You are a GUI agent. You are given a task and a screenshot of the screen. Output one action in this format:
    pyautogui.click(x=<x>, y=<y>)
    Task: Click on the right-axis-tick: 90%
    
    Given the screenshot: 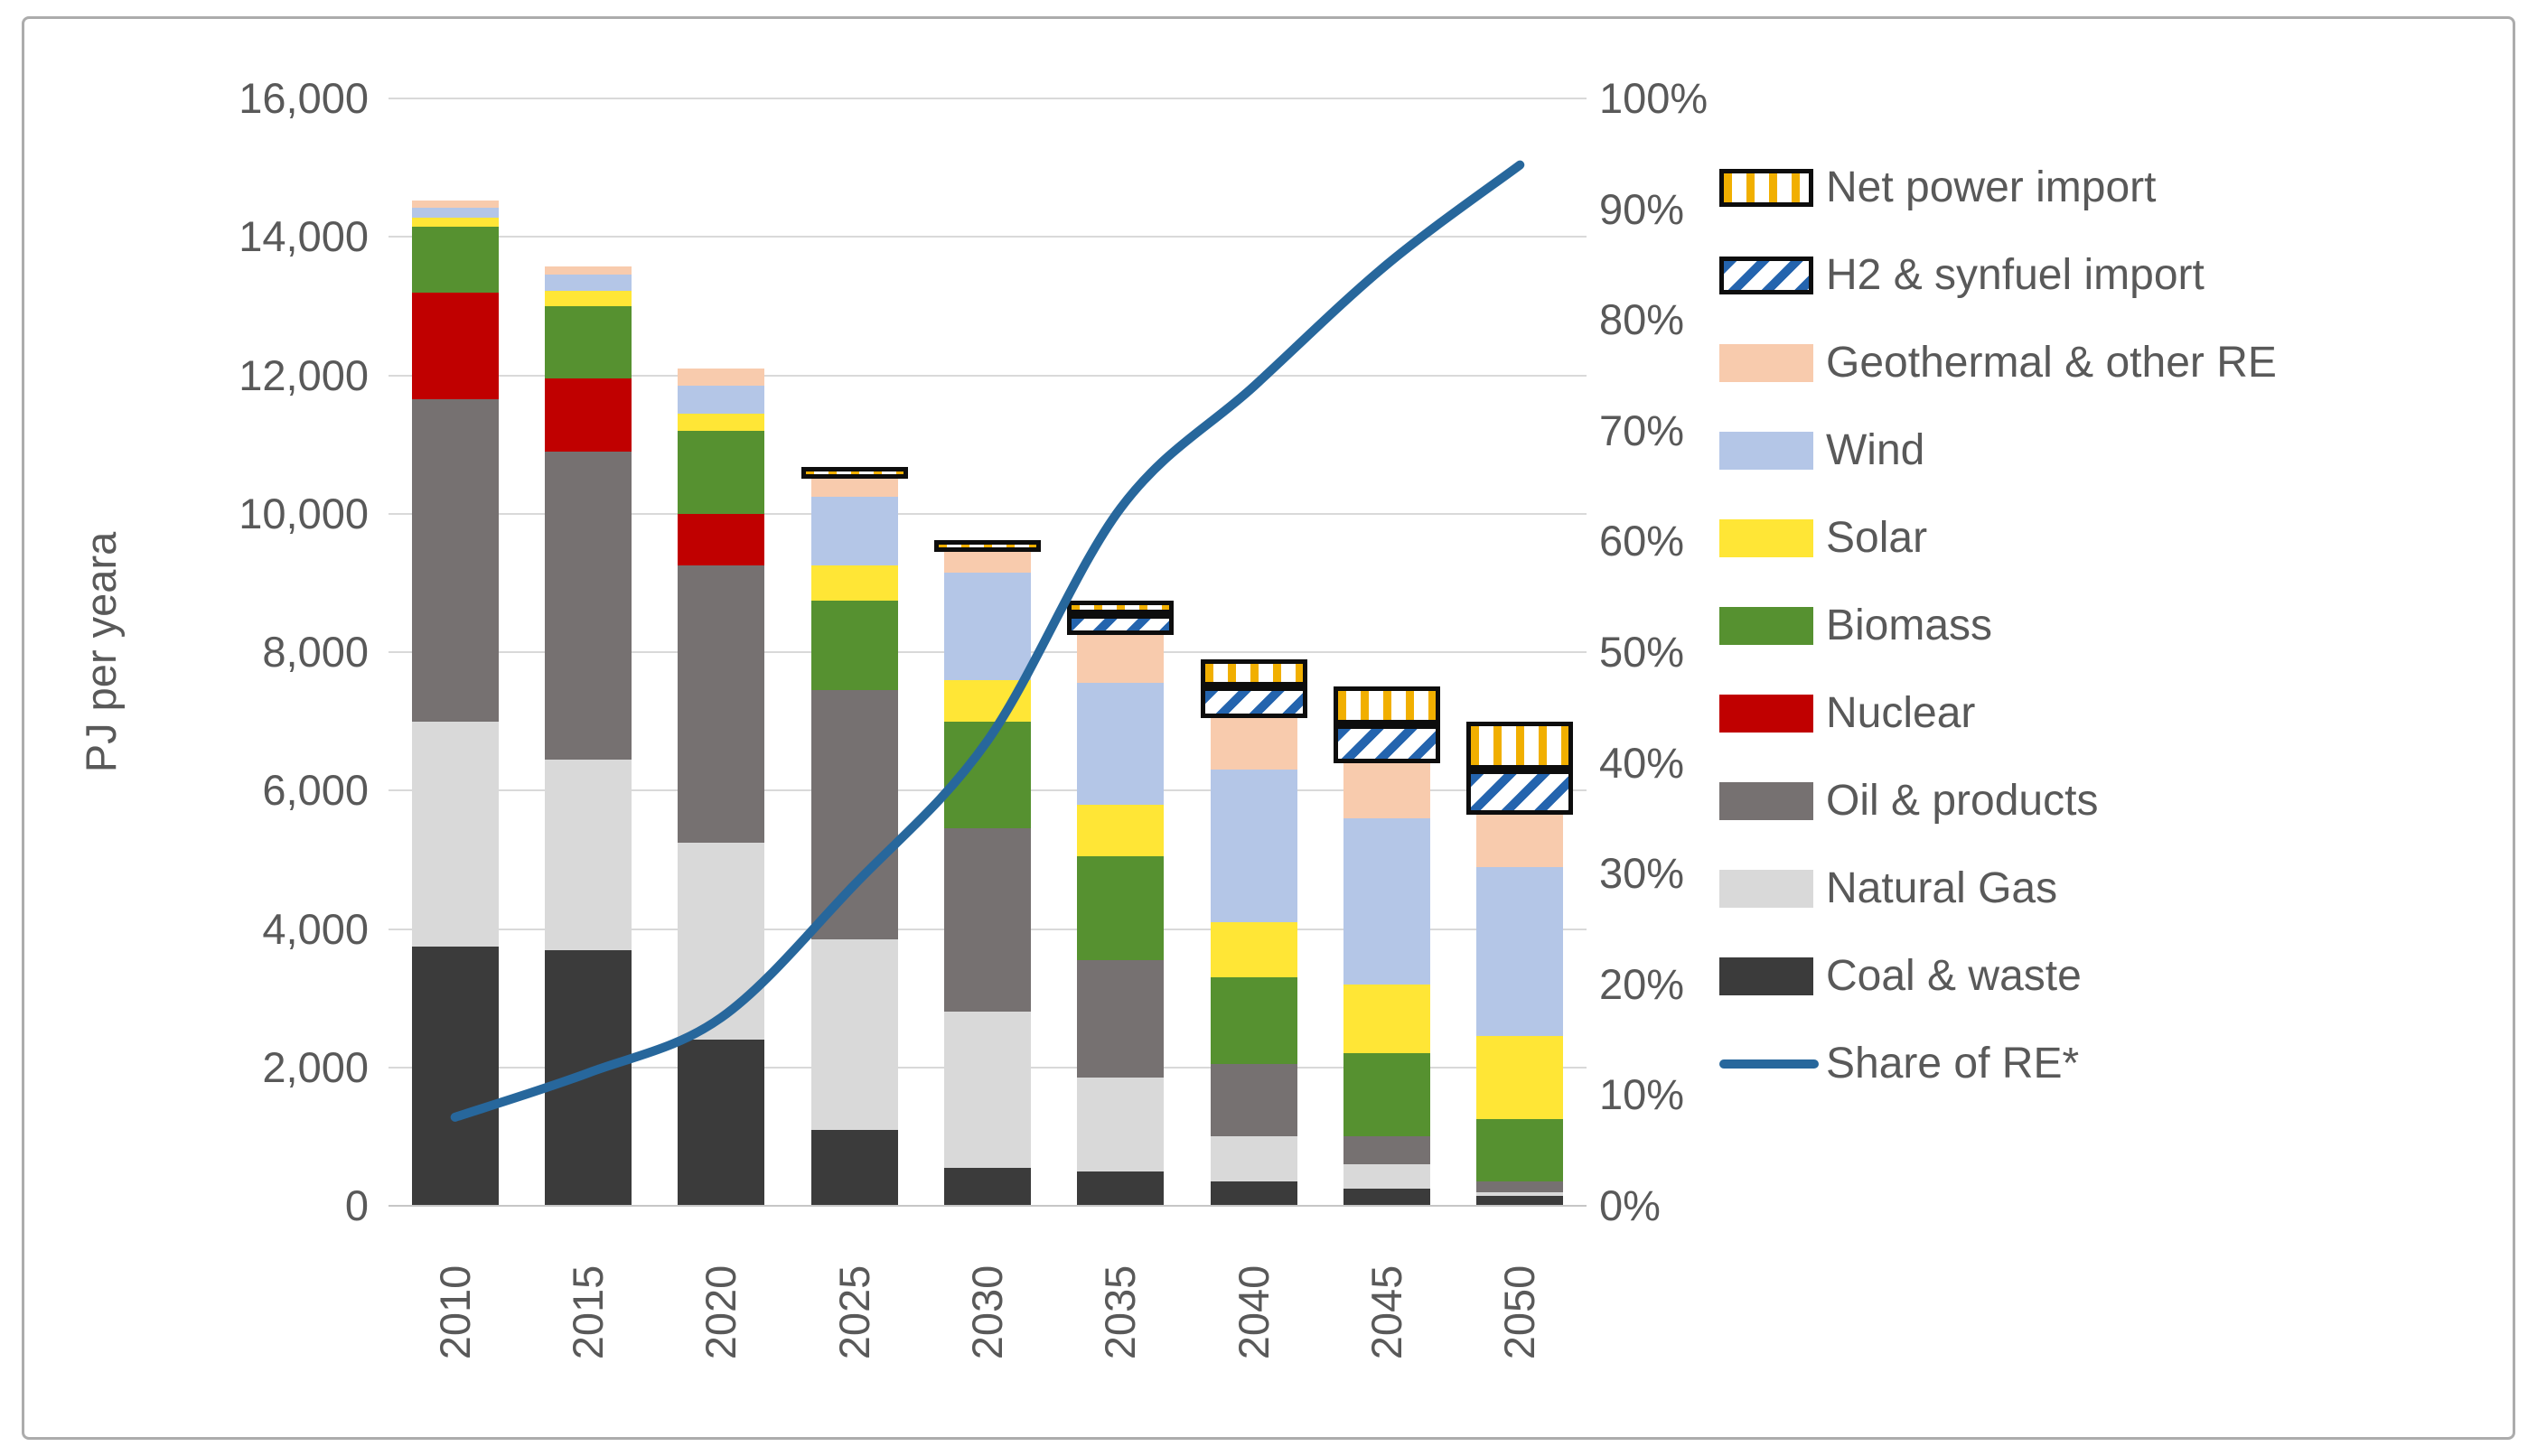 What is the action you would take?
    pyautogui.click(x=1642, y=208)
    